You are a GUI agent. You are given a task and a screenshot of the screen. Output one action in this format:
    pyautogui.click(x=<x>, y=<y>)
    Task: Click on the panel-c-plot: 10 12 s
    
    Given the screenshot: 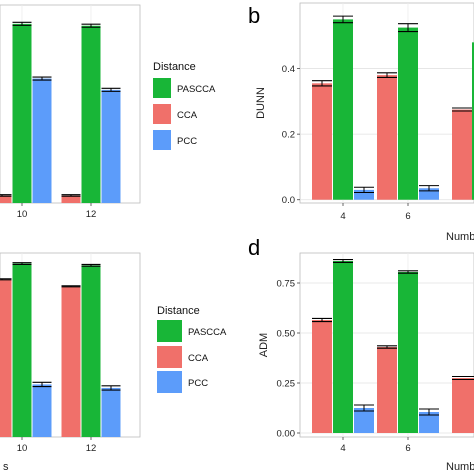 What is the action you would take?
    pyautogui.click(x=70, y=362)
    